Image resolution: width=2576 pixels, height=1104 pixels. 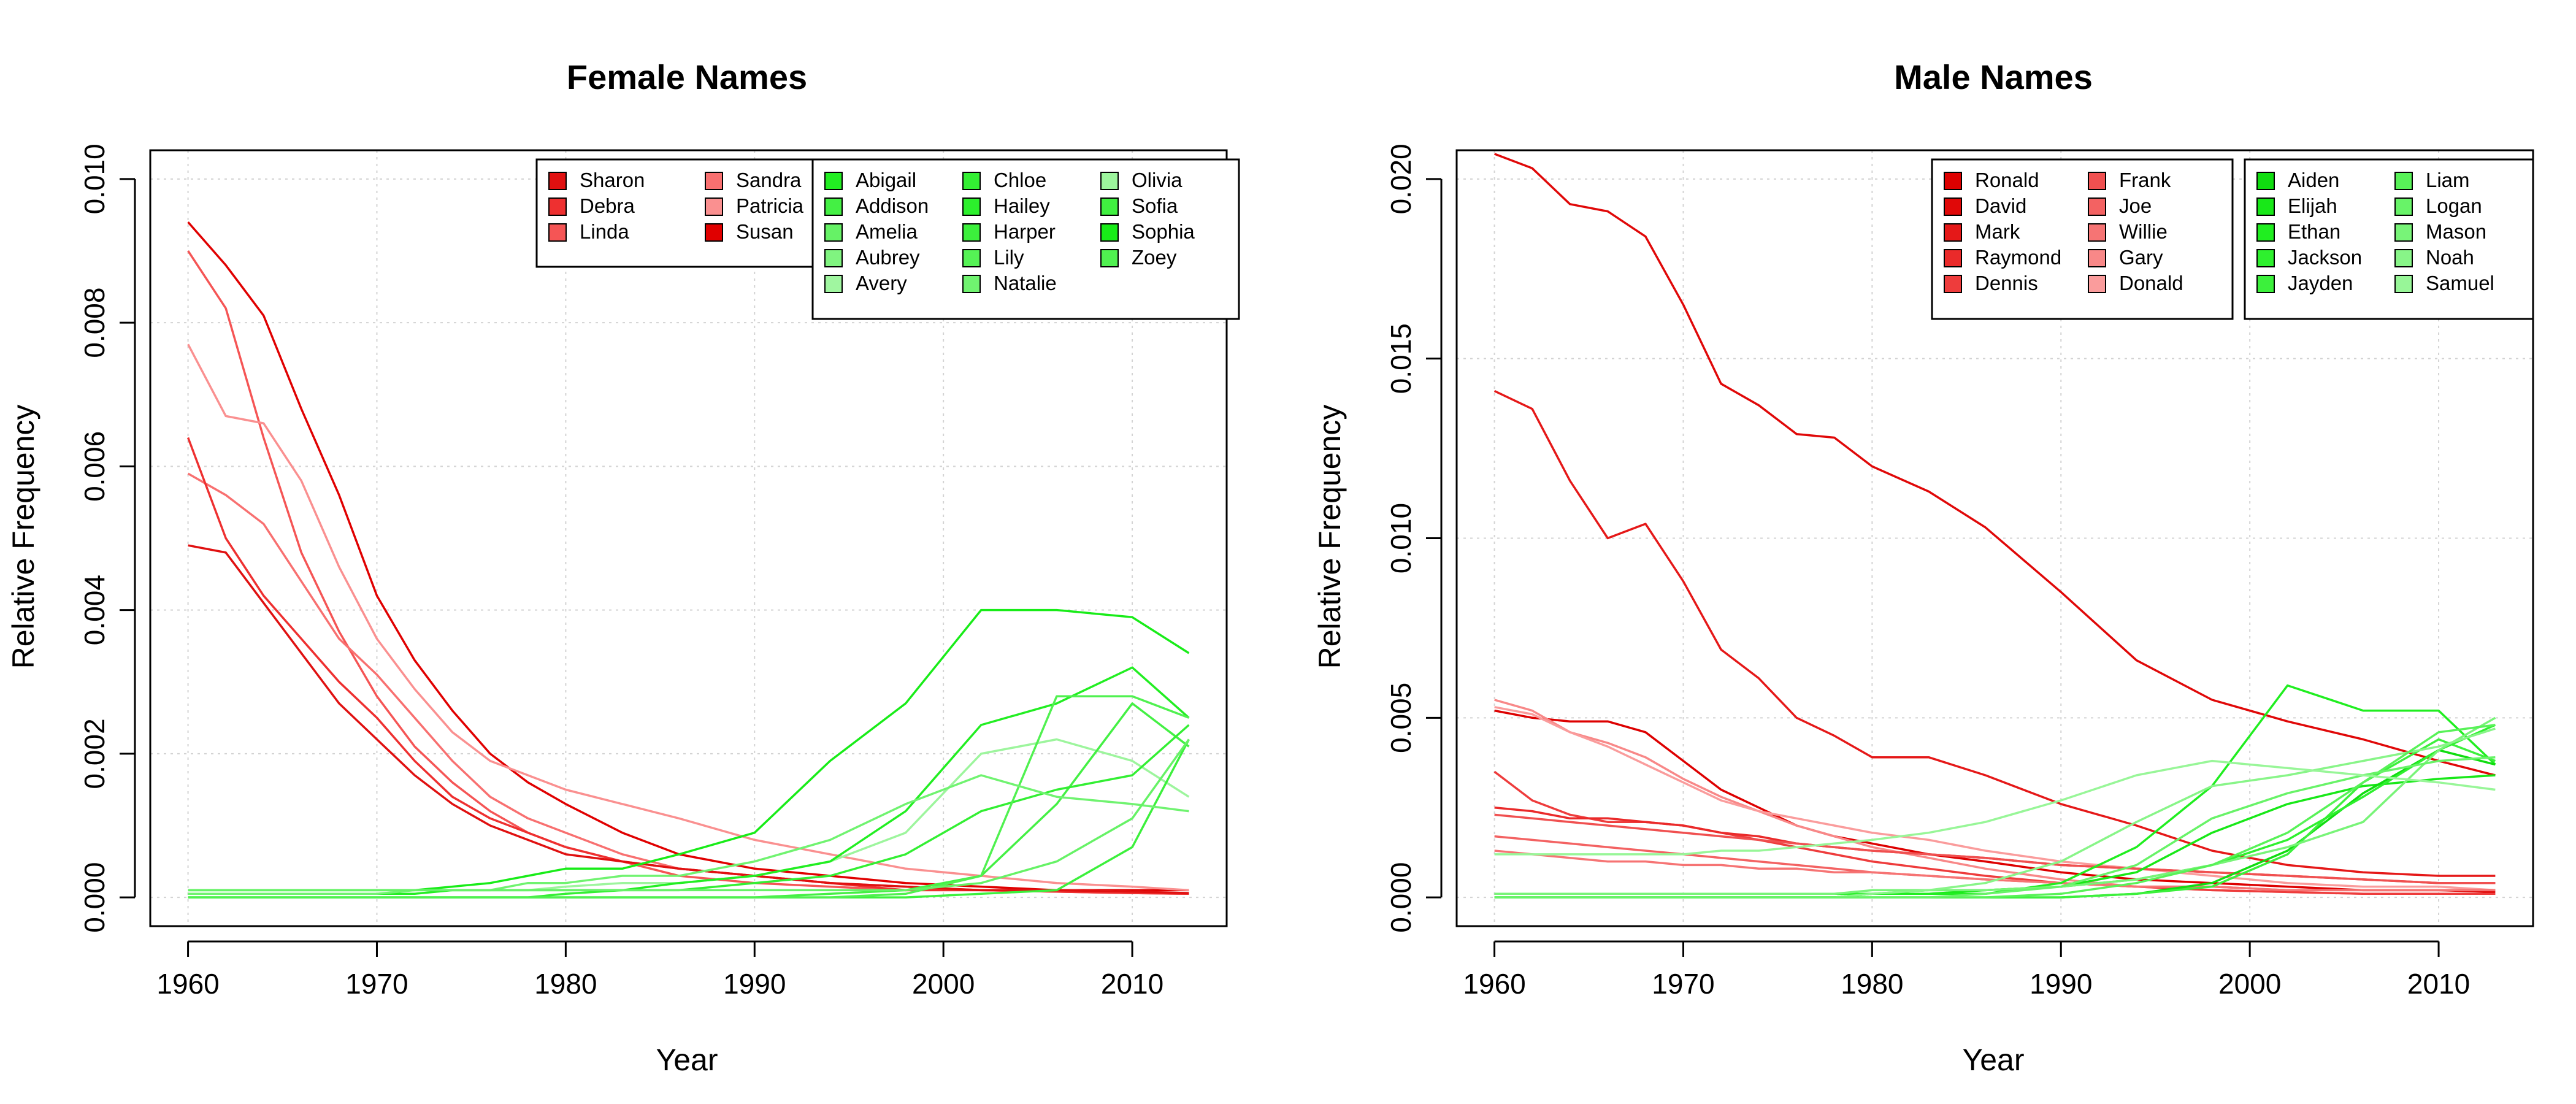 I want to click on female-legend-label: Sophia, so click(x=1163, y=231).